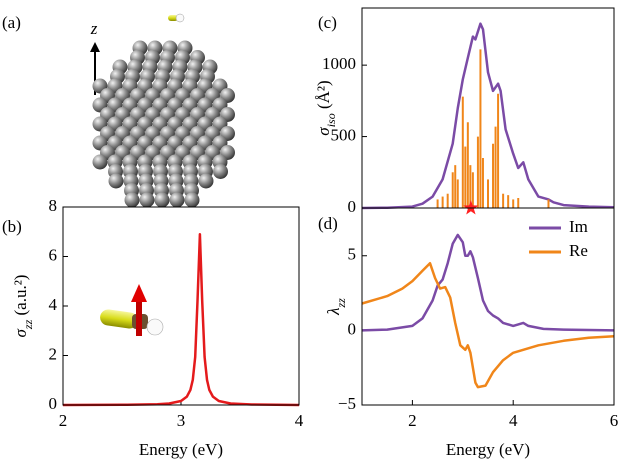 This screenshot has width=625, height=467. What do you see at coordinates (94, 28) in the screenshot?
I see `axis-label: z` at bounding box center [94, 28].